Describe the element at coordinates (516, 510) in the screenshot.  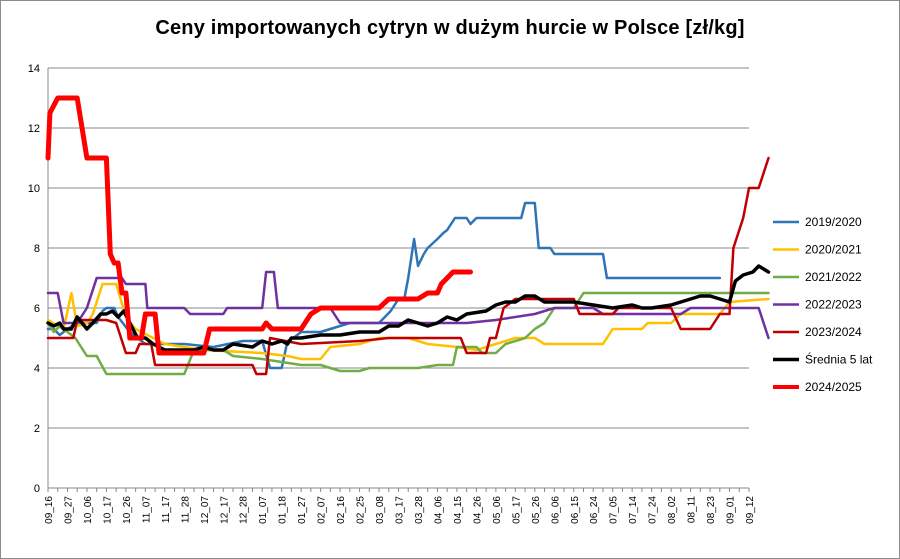
I see `x-tick-label: 05_17` at that location.